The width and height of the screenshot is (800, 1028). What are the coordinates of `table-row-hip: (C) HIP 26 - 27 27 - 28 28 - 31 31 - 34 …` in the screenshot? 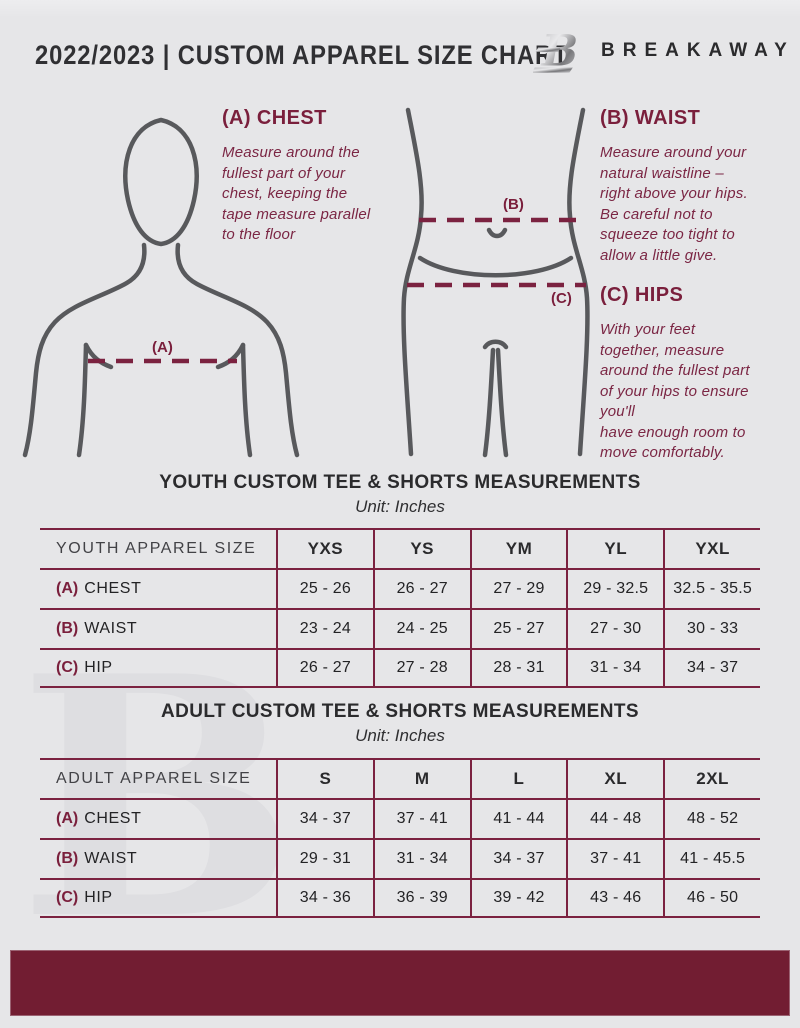 It's located at (400, 668).